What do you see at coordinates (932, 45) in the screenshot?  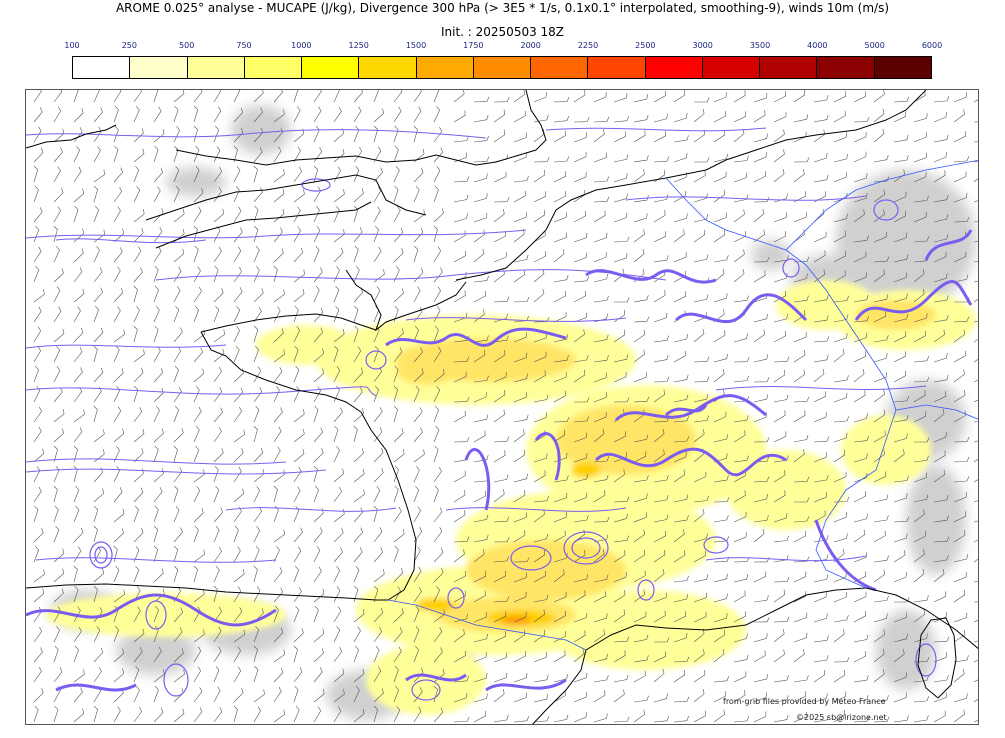 I see `colorbar-tick-label: 6000` at bounding box center [932, 45].